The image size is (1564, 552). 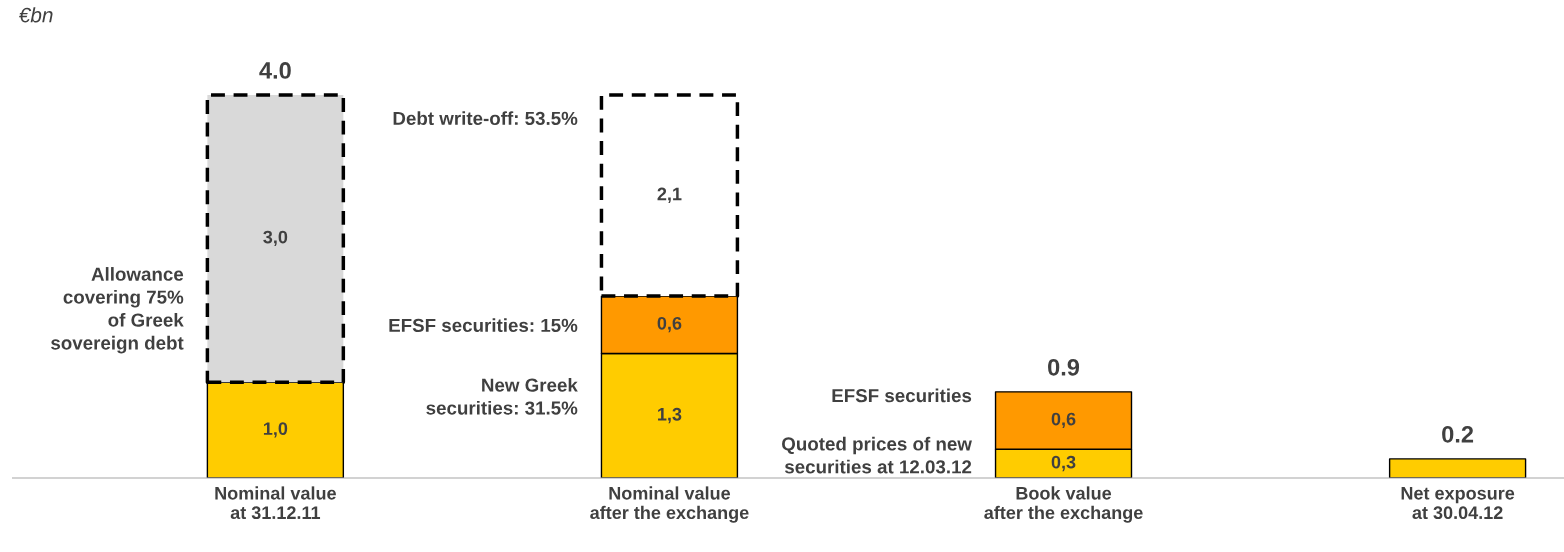 What do you see at coordinates (669, 504) in the screenshot?
I see `x-tick-label: Nominal value after the exchange` at bounding box center [669, 504].